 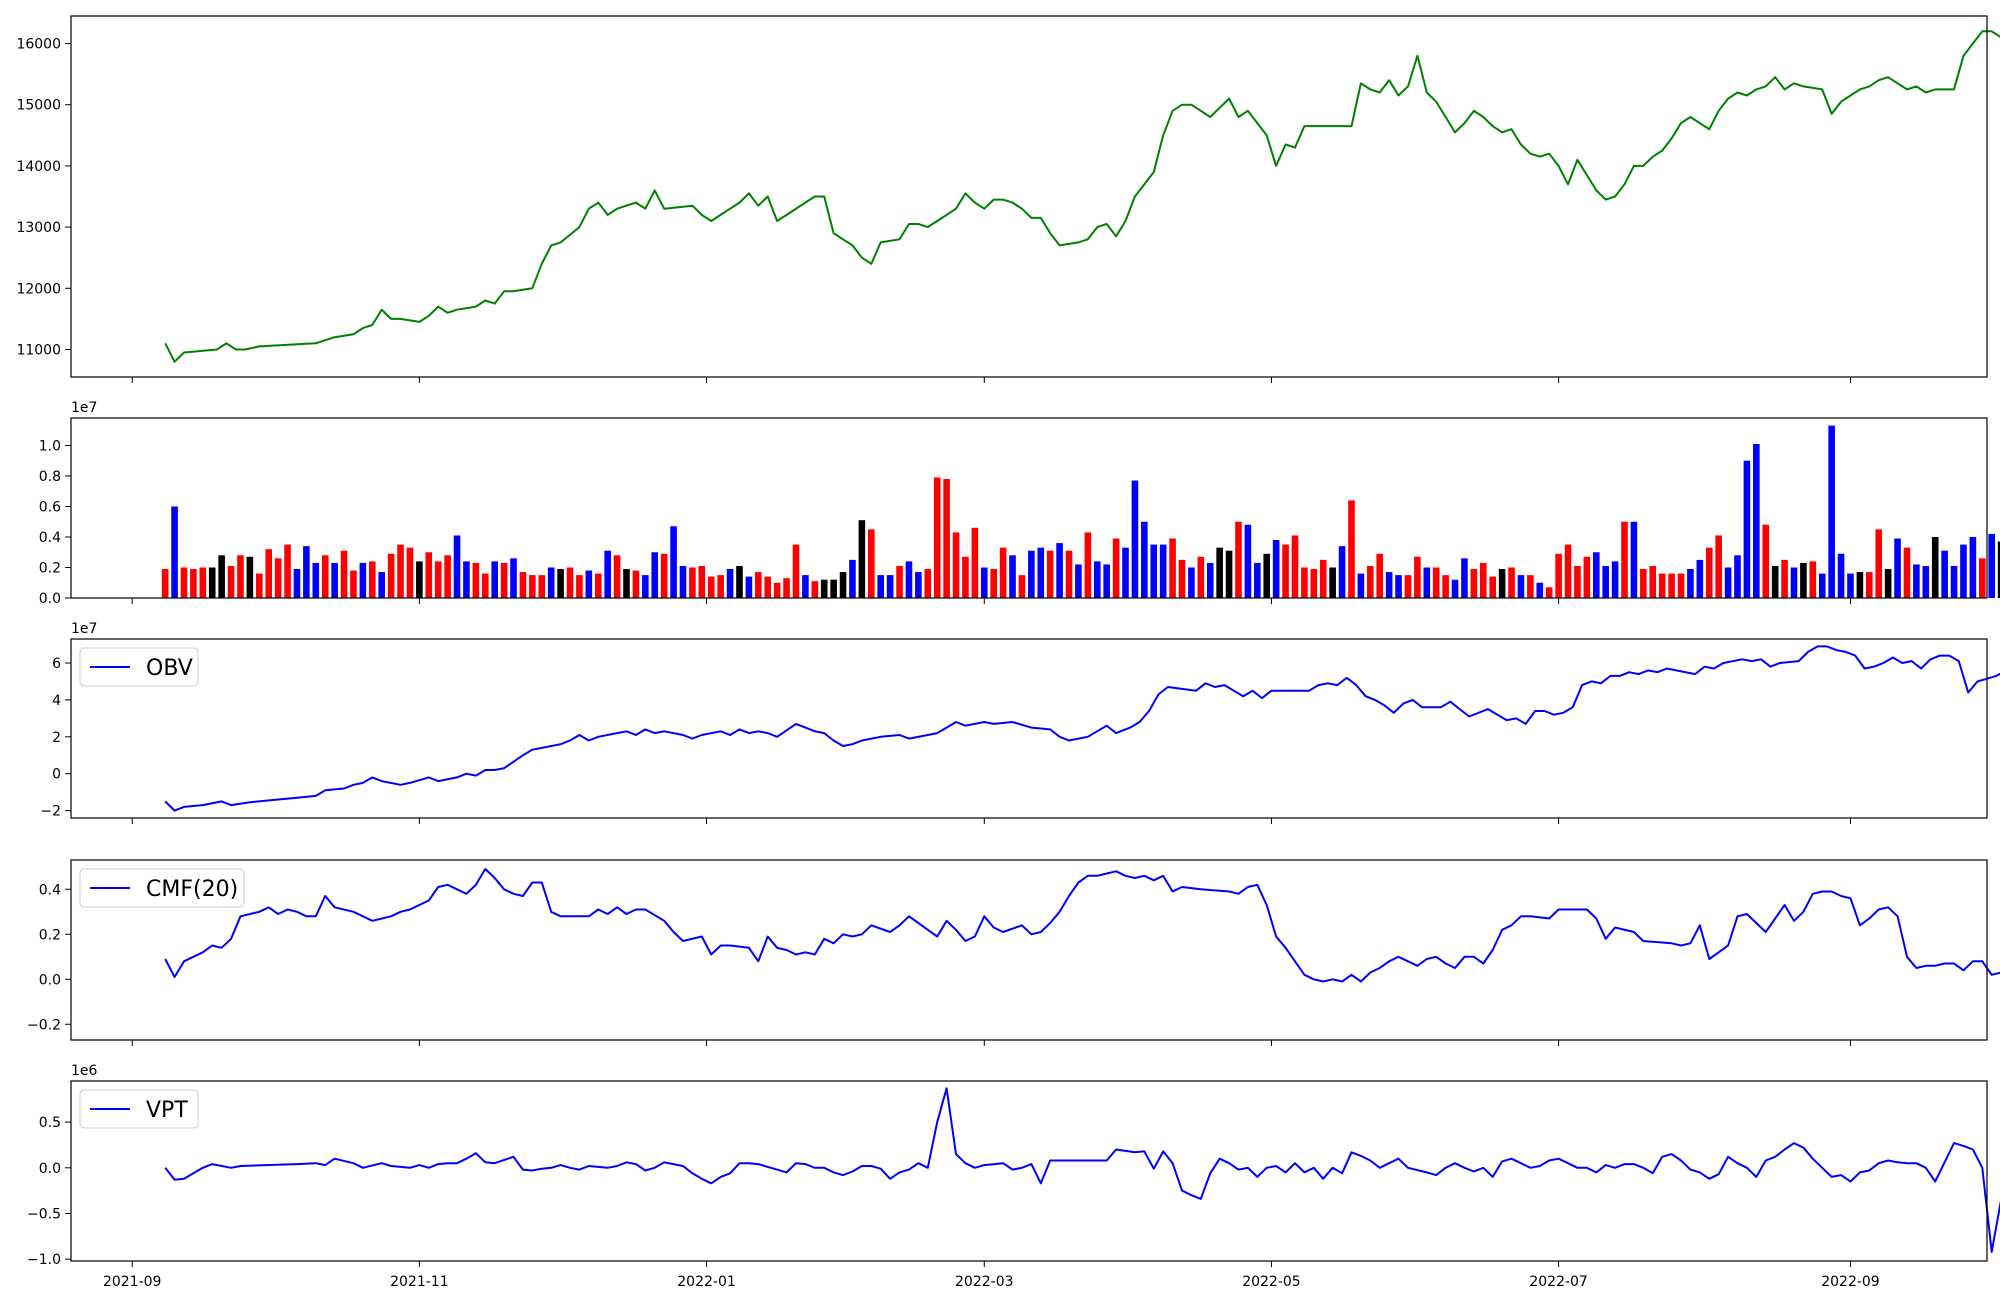 I want to click on volume-y-tick-label: 0.8, so click(x=50, y=477).